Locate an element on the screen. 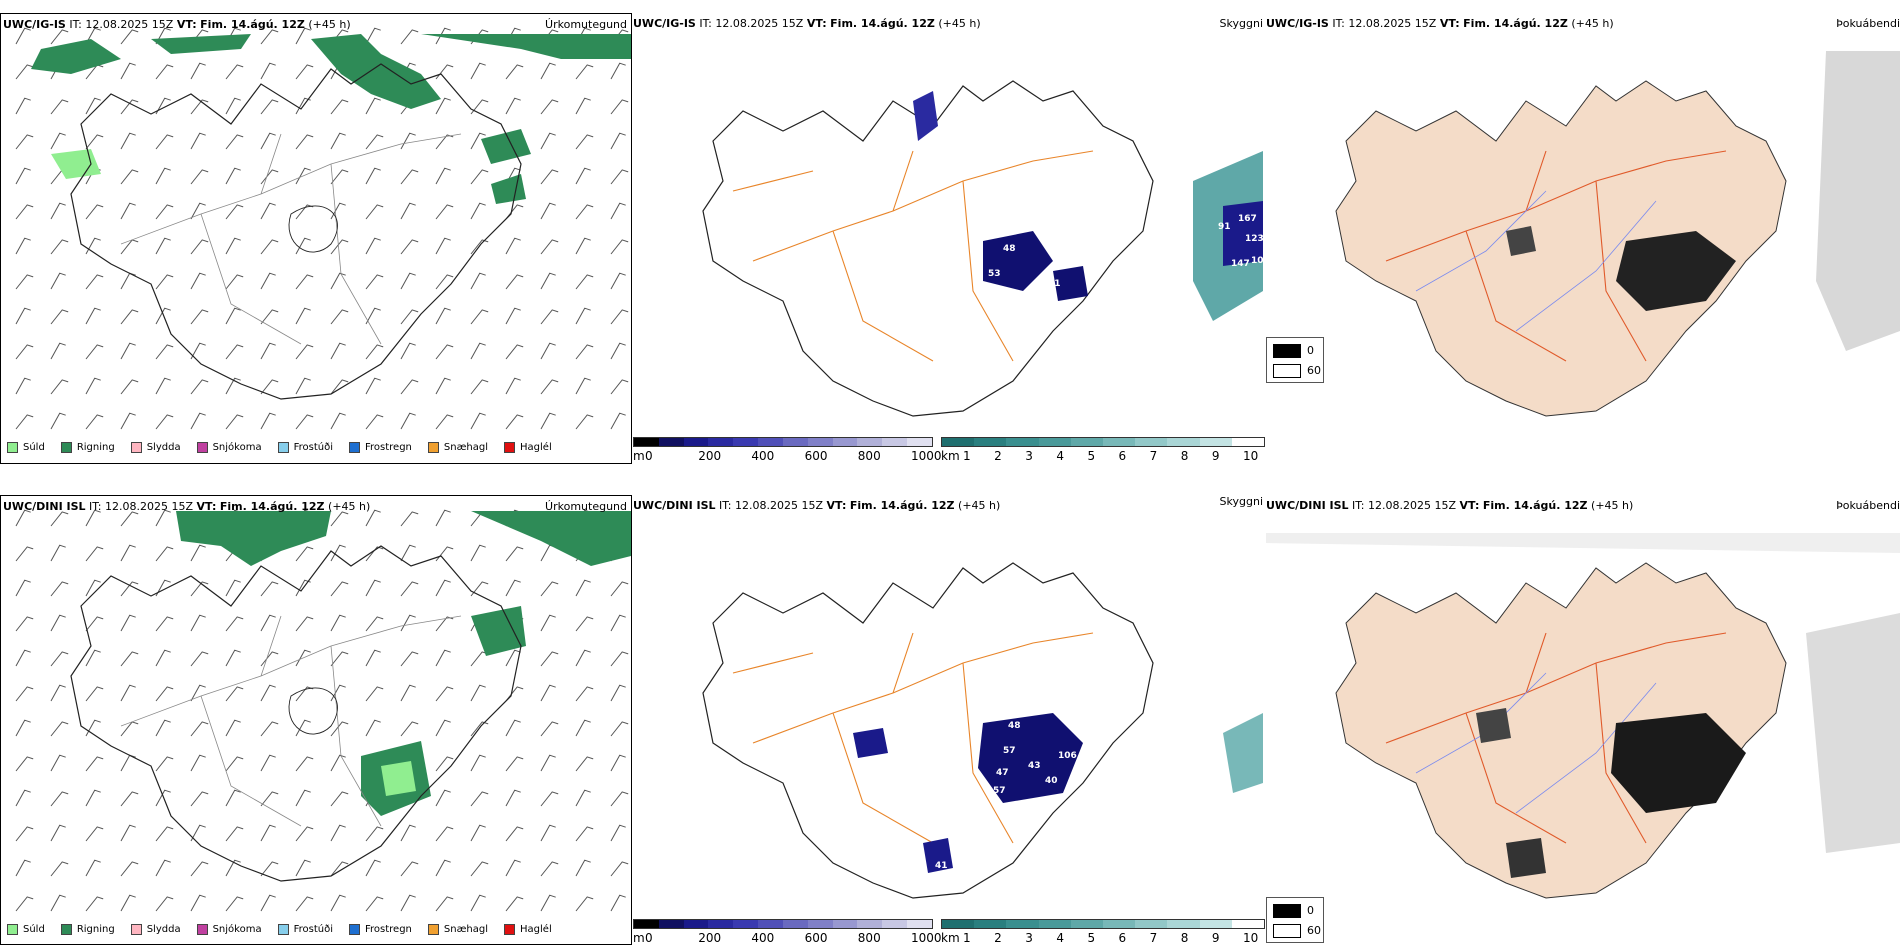 The image size is (1900, 950). colorbar-tick: 6 is located at coordinates (1122, 456).